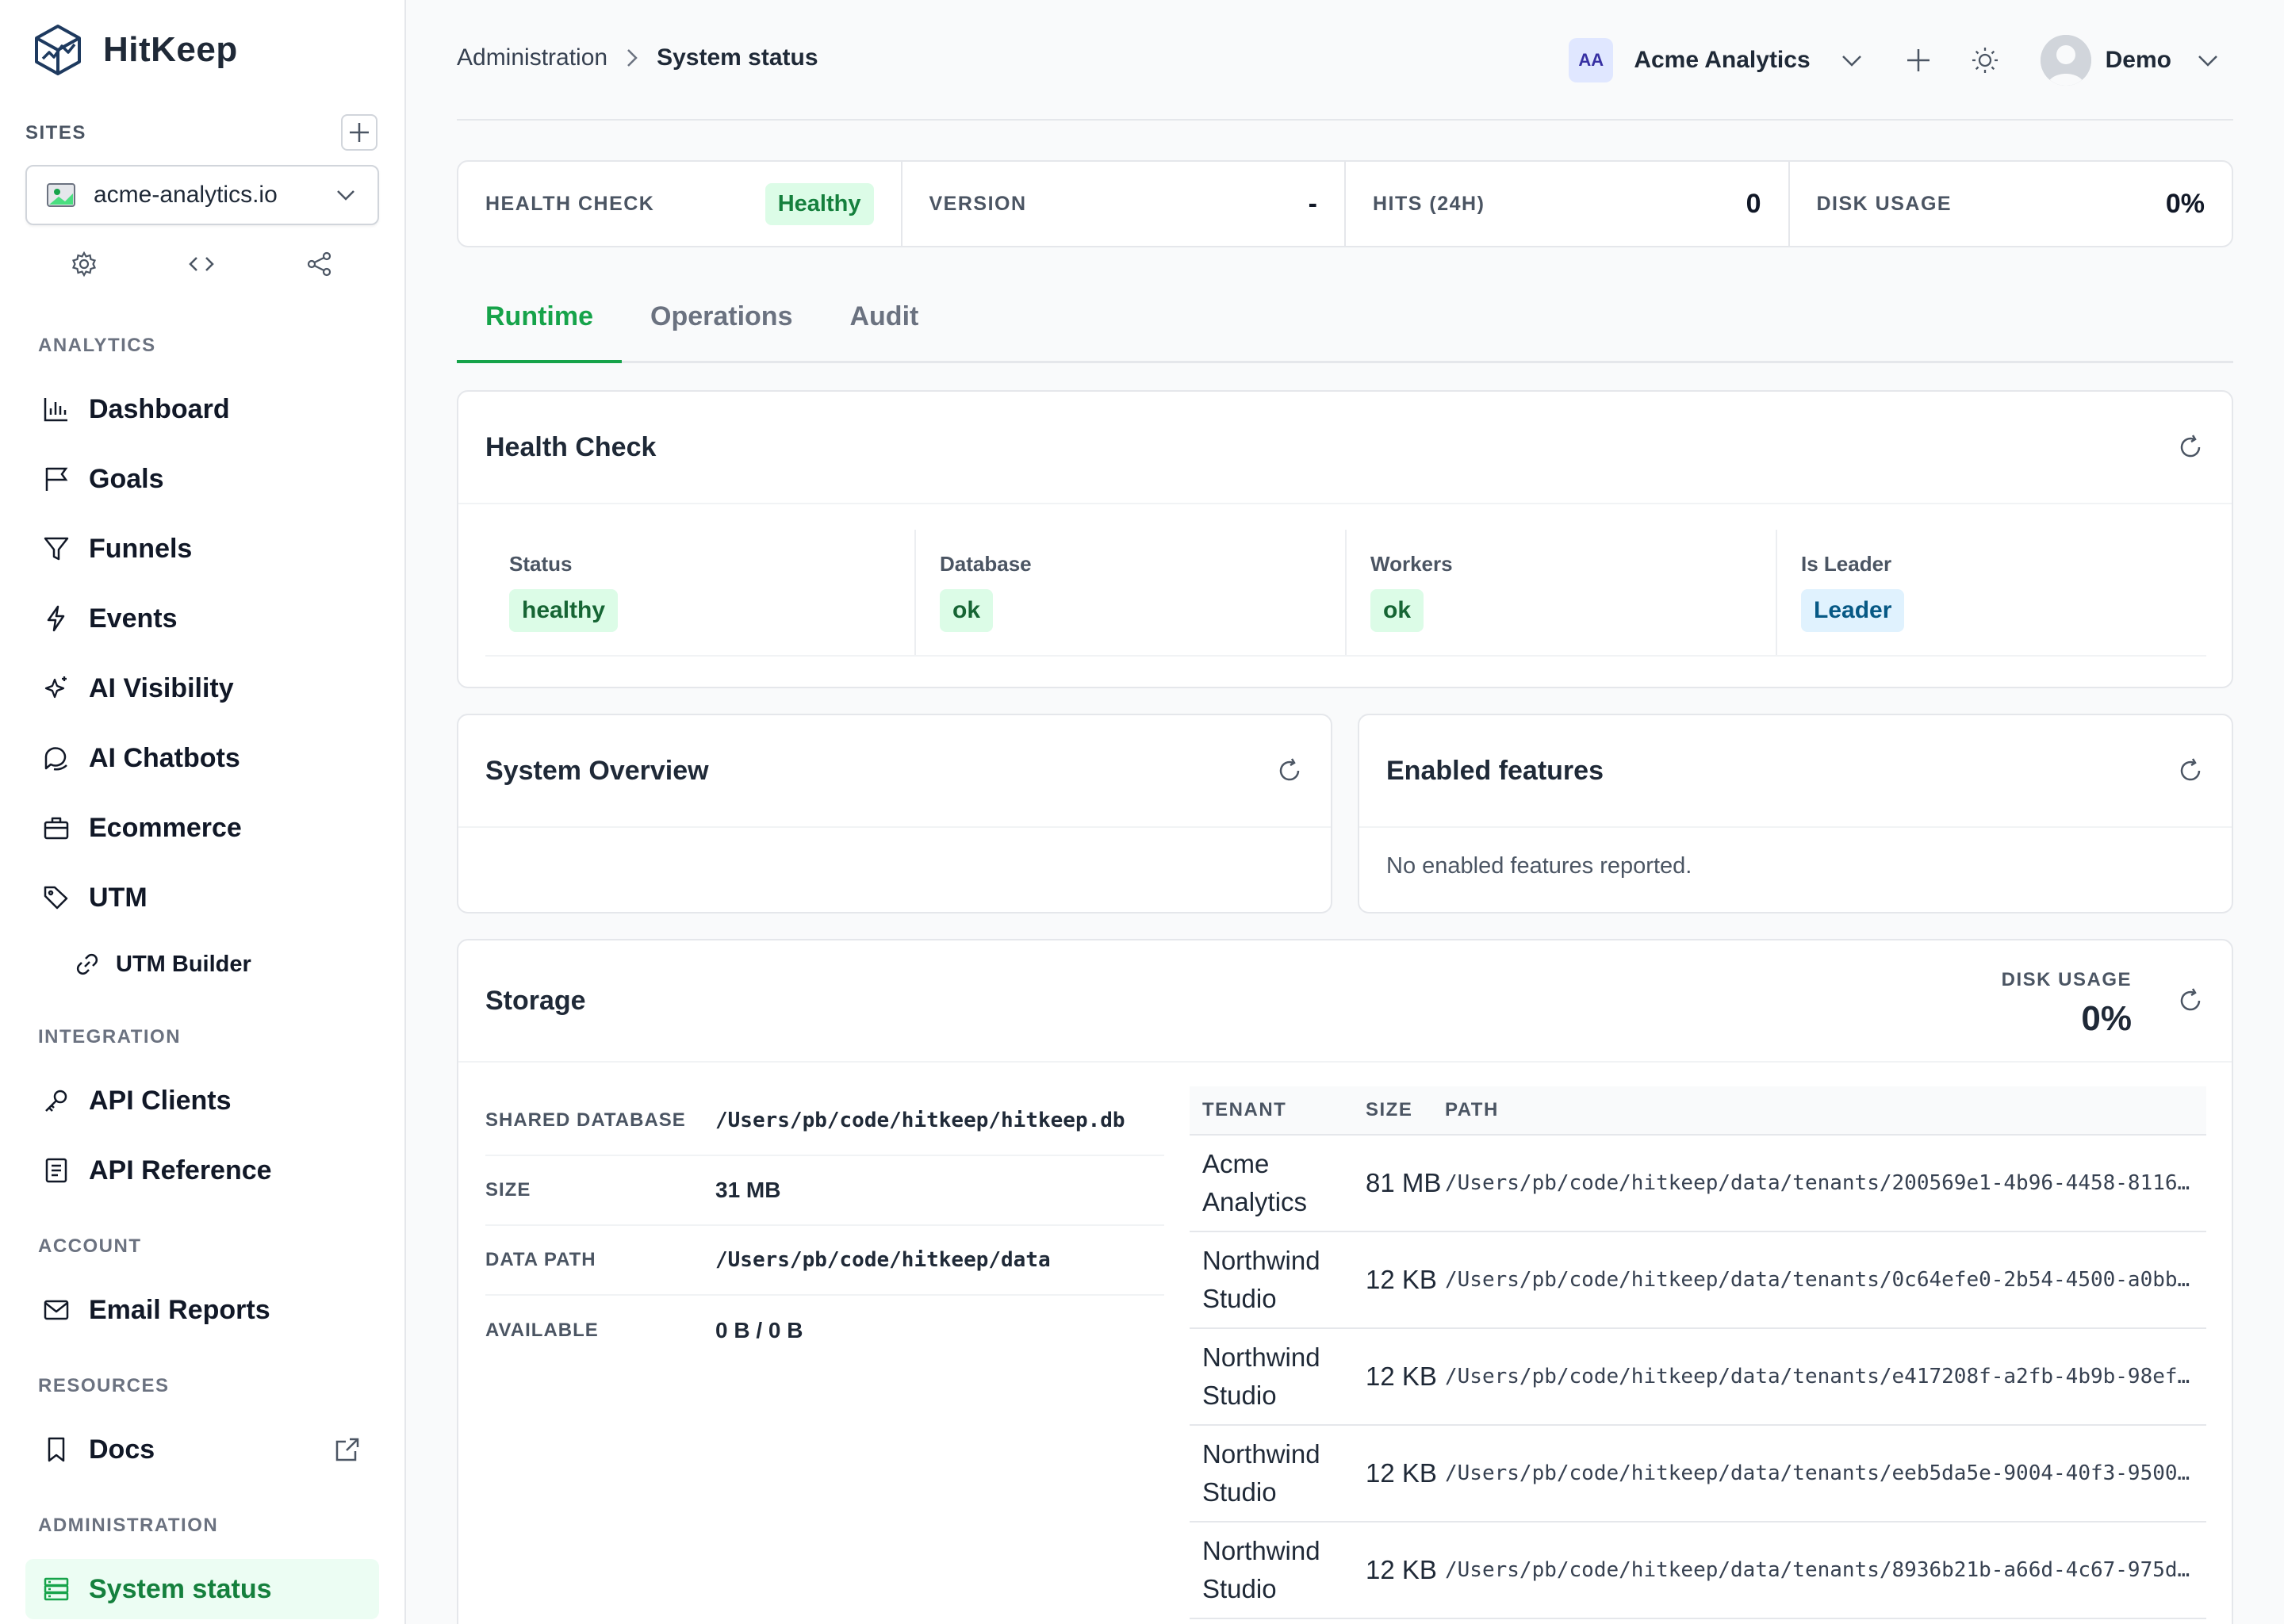 This screenshot has width=2284, height=1624. Describe the element at coordinates (1261, 1569) in the screenshot. I see `tenant-name: Northwind Studio` at that location.